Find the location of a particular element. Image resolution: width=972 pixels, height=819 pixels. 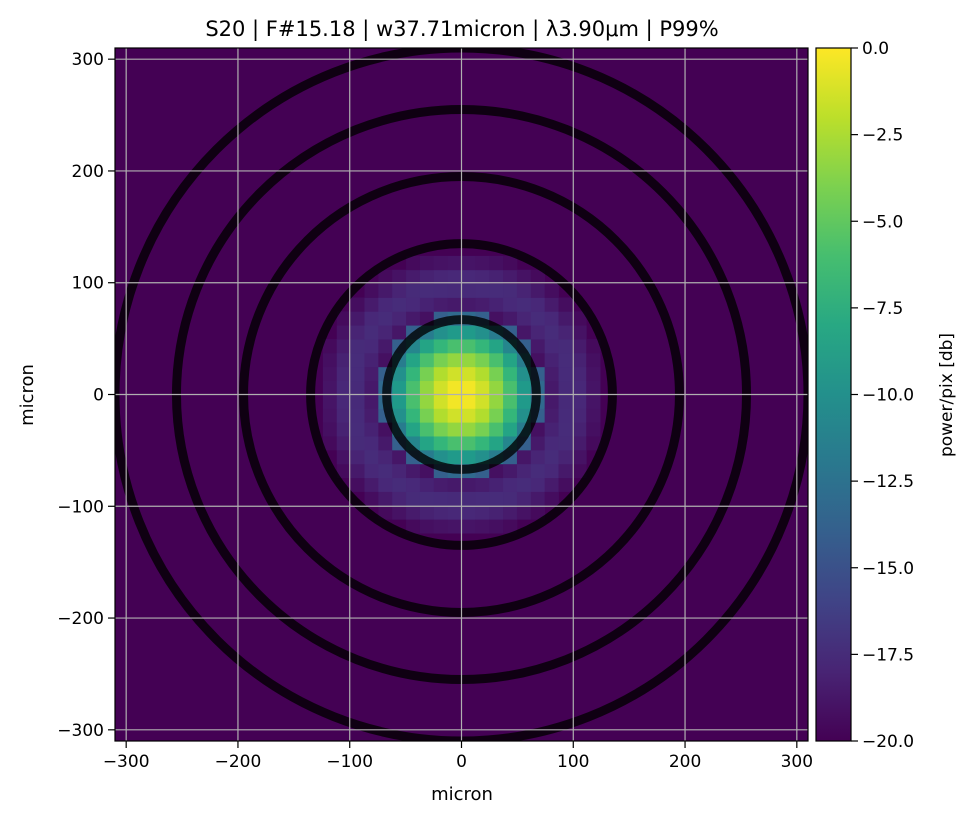

x-axis-ticks: −300 −200 −100 0 100 200 300 is located at coordinates (458, 756).